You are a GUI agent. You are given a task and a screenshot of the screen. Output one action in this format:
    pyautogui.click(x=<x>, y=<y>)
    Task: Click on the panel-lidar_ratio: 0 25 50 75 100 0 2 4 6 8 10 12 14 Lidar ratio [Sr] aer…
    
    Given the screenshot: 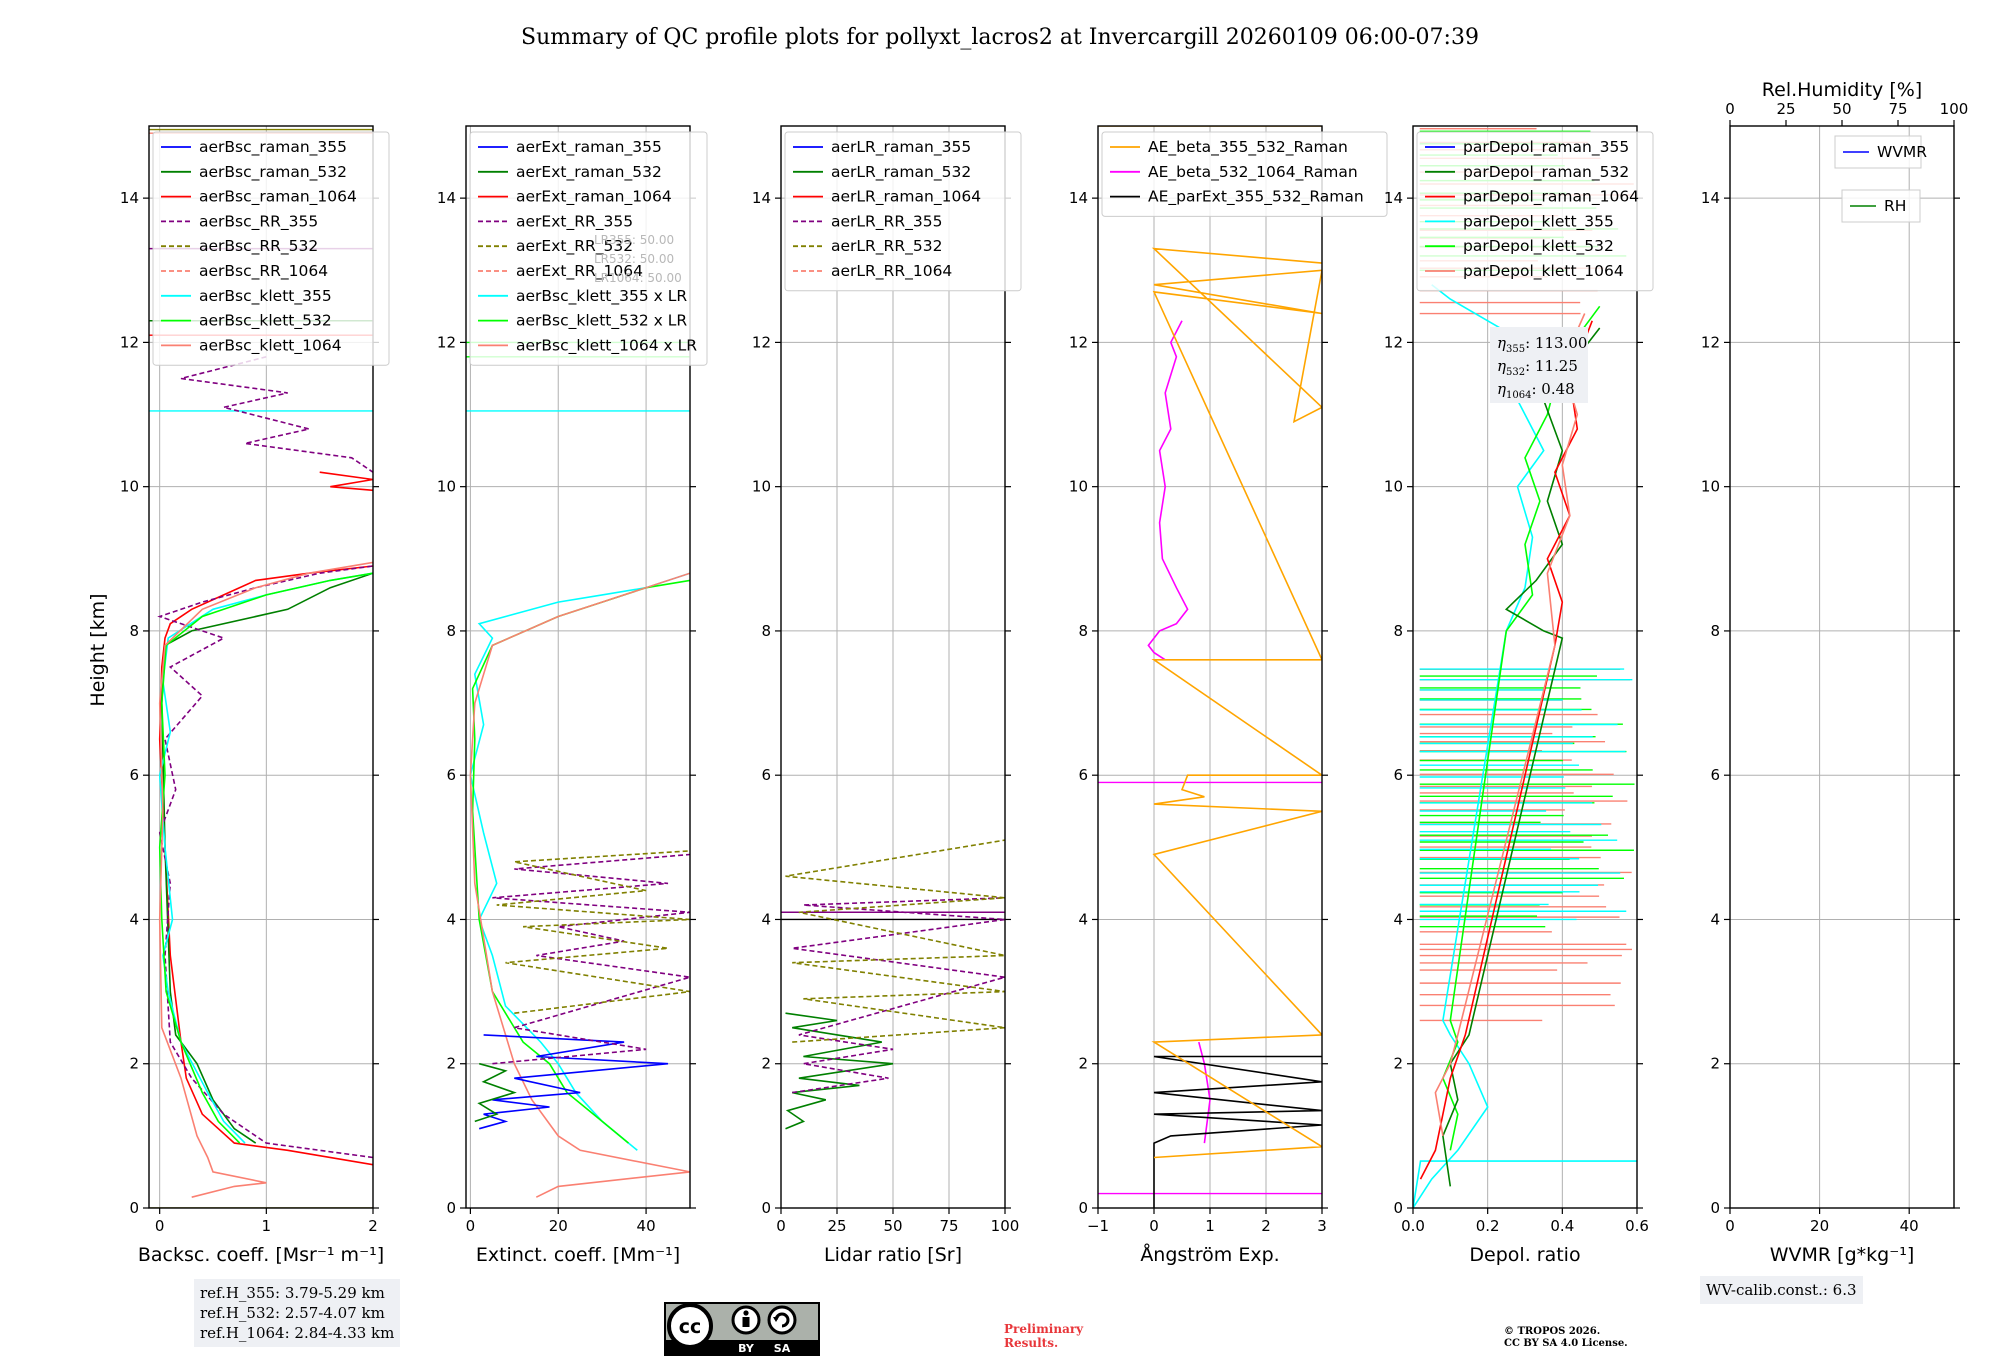 What is the action you would take?
    pyautogui.click(x=887, y=695)
    